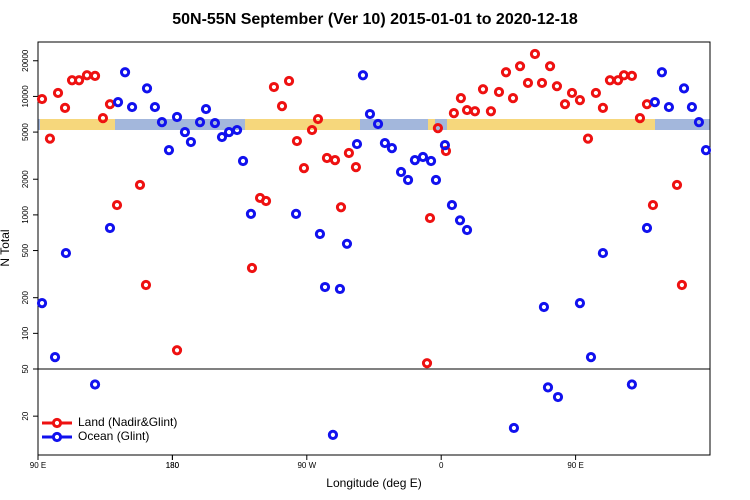 This screenshot has width=750, height=500. I want to click on x-tick-label: 90 W, so click(306, 465).